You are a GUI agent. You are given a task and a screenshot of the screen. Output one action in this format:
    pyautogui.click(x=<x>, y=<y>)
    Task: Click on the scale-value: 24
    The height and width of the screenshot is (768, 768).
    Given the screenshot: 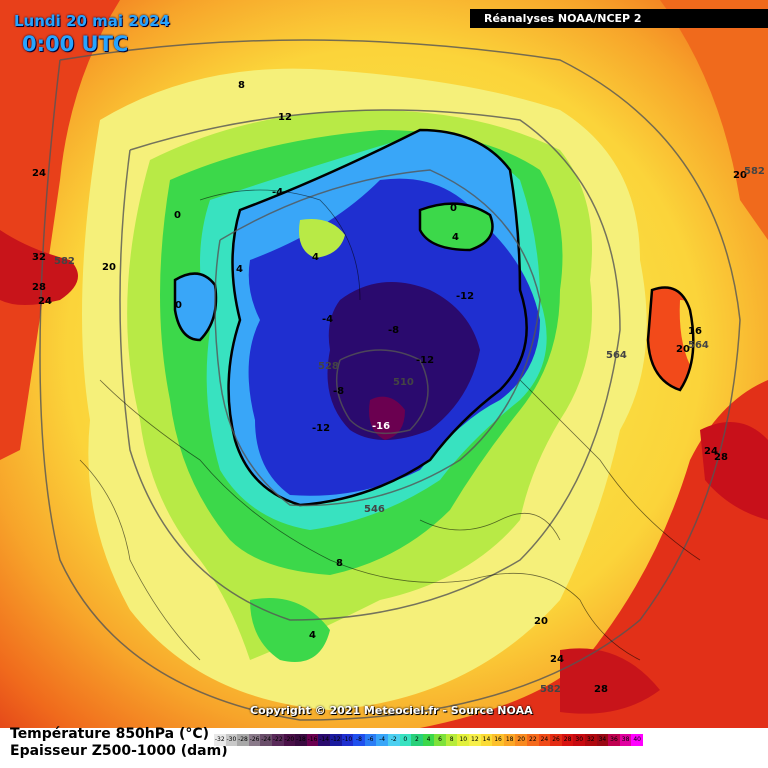 What is the action you would take?
    pyautogui.click(x=544, y=739)
    